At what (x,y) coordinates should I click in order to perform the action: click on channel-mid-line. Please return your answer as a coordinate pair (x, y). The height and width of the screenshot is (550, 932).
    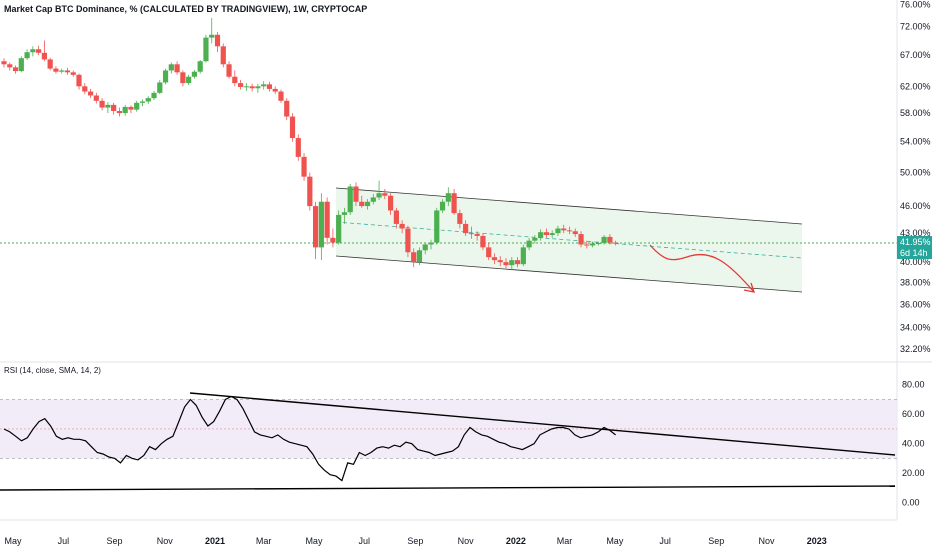
    Looking at the image, I should click on (569, 240).